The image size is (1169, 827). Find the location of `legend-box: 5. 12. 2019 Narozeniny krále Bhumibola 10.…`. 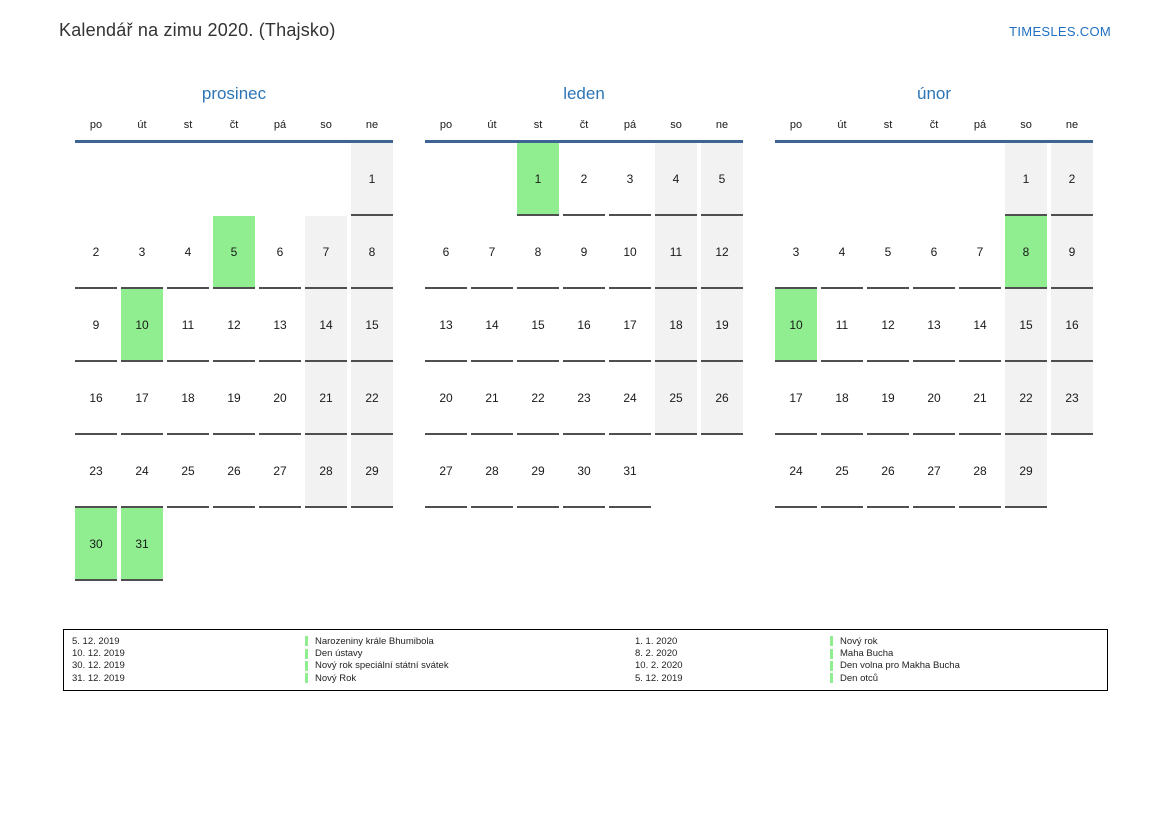

legend-box: 5. 12. 2019 Narozeniny krále Bhumibola 10.… is located at coordinates (585, 660).